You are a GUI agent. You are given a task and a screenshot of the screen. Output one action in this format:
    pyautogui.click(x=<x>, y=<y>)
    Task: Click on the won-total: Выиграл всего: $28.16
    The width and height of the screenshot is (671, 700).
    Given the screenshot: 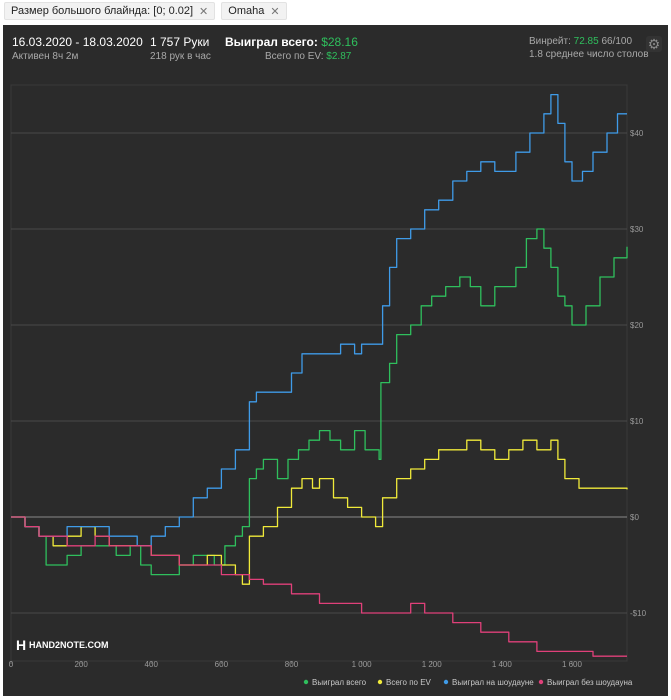 What is the action you would take?
    pyautogui.click(x=291, y=42)
    